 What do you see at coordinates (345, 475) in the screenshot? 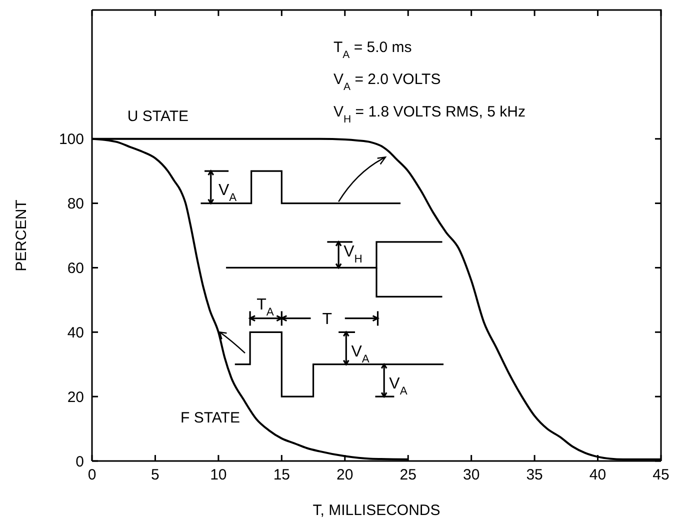
I see `x-tick-label: 20` at bounding box center [345, 475].